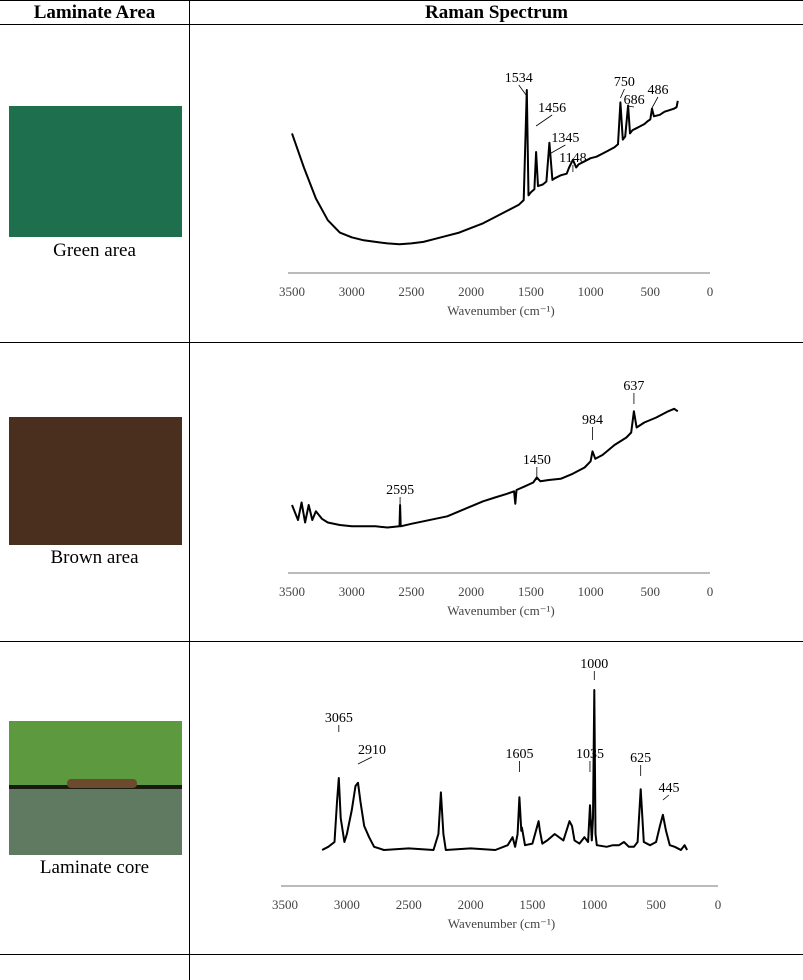 This screenshot has height=980, width=803. What do you see at coordinates (94, 557) in the screenshot?
I see `row-caption: Brown area` at bounding box center [94, 557].